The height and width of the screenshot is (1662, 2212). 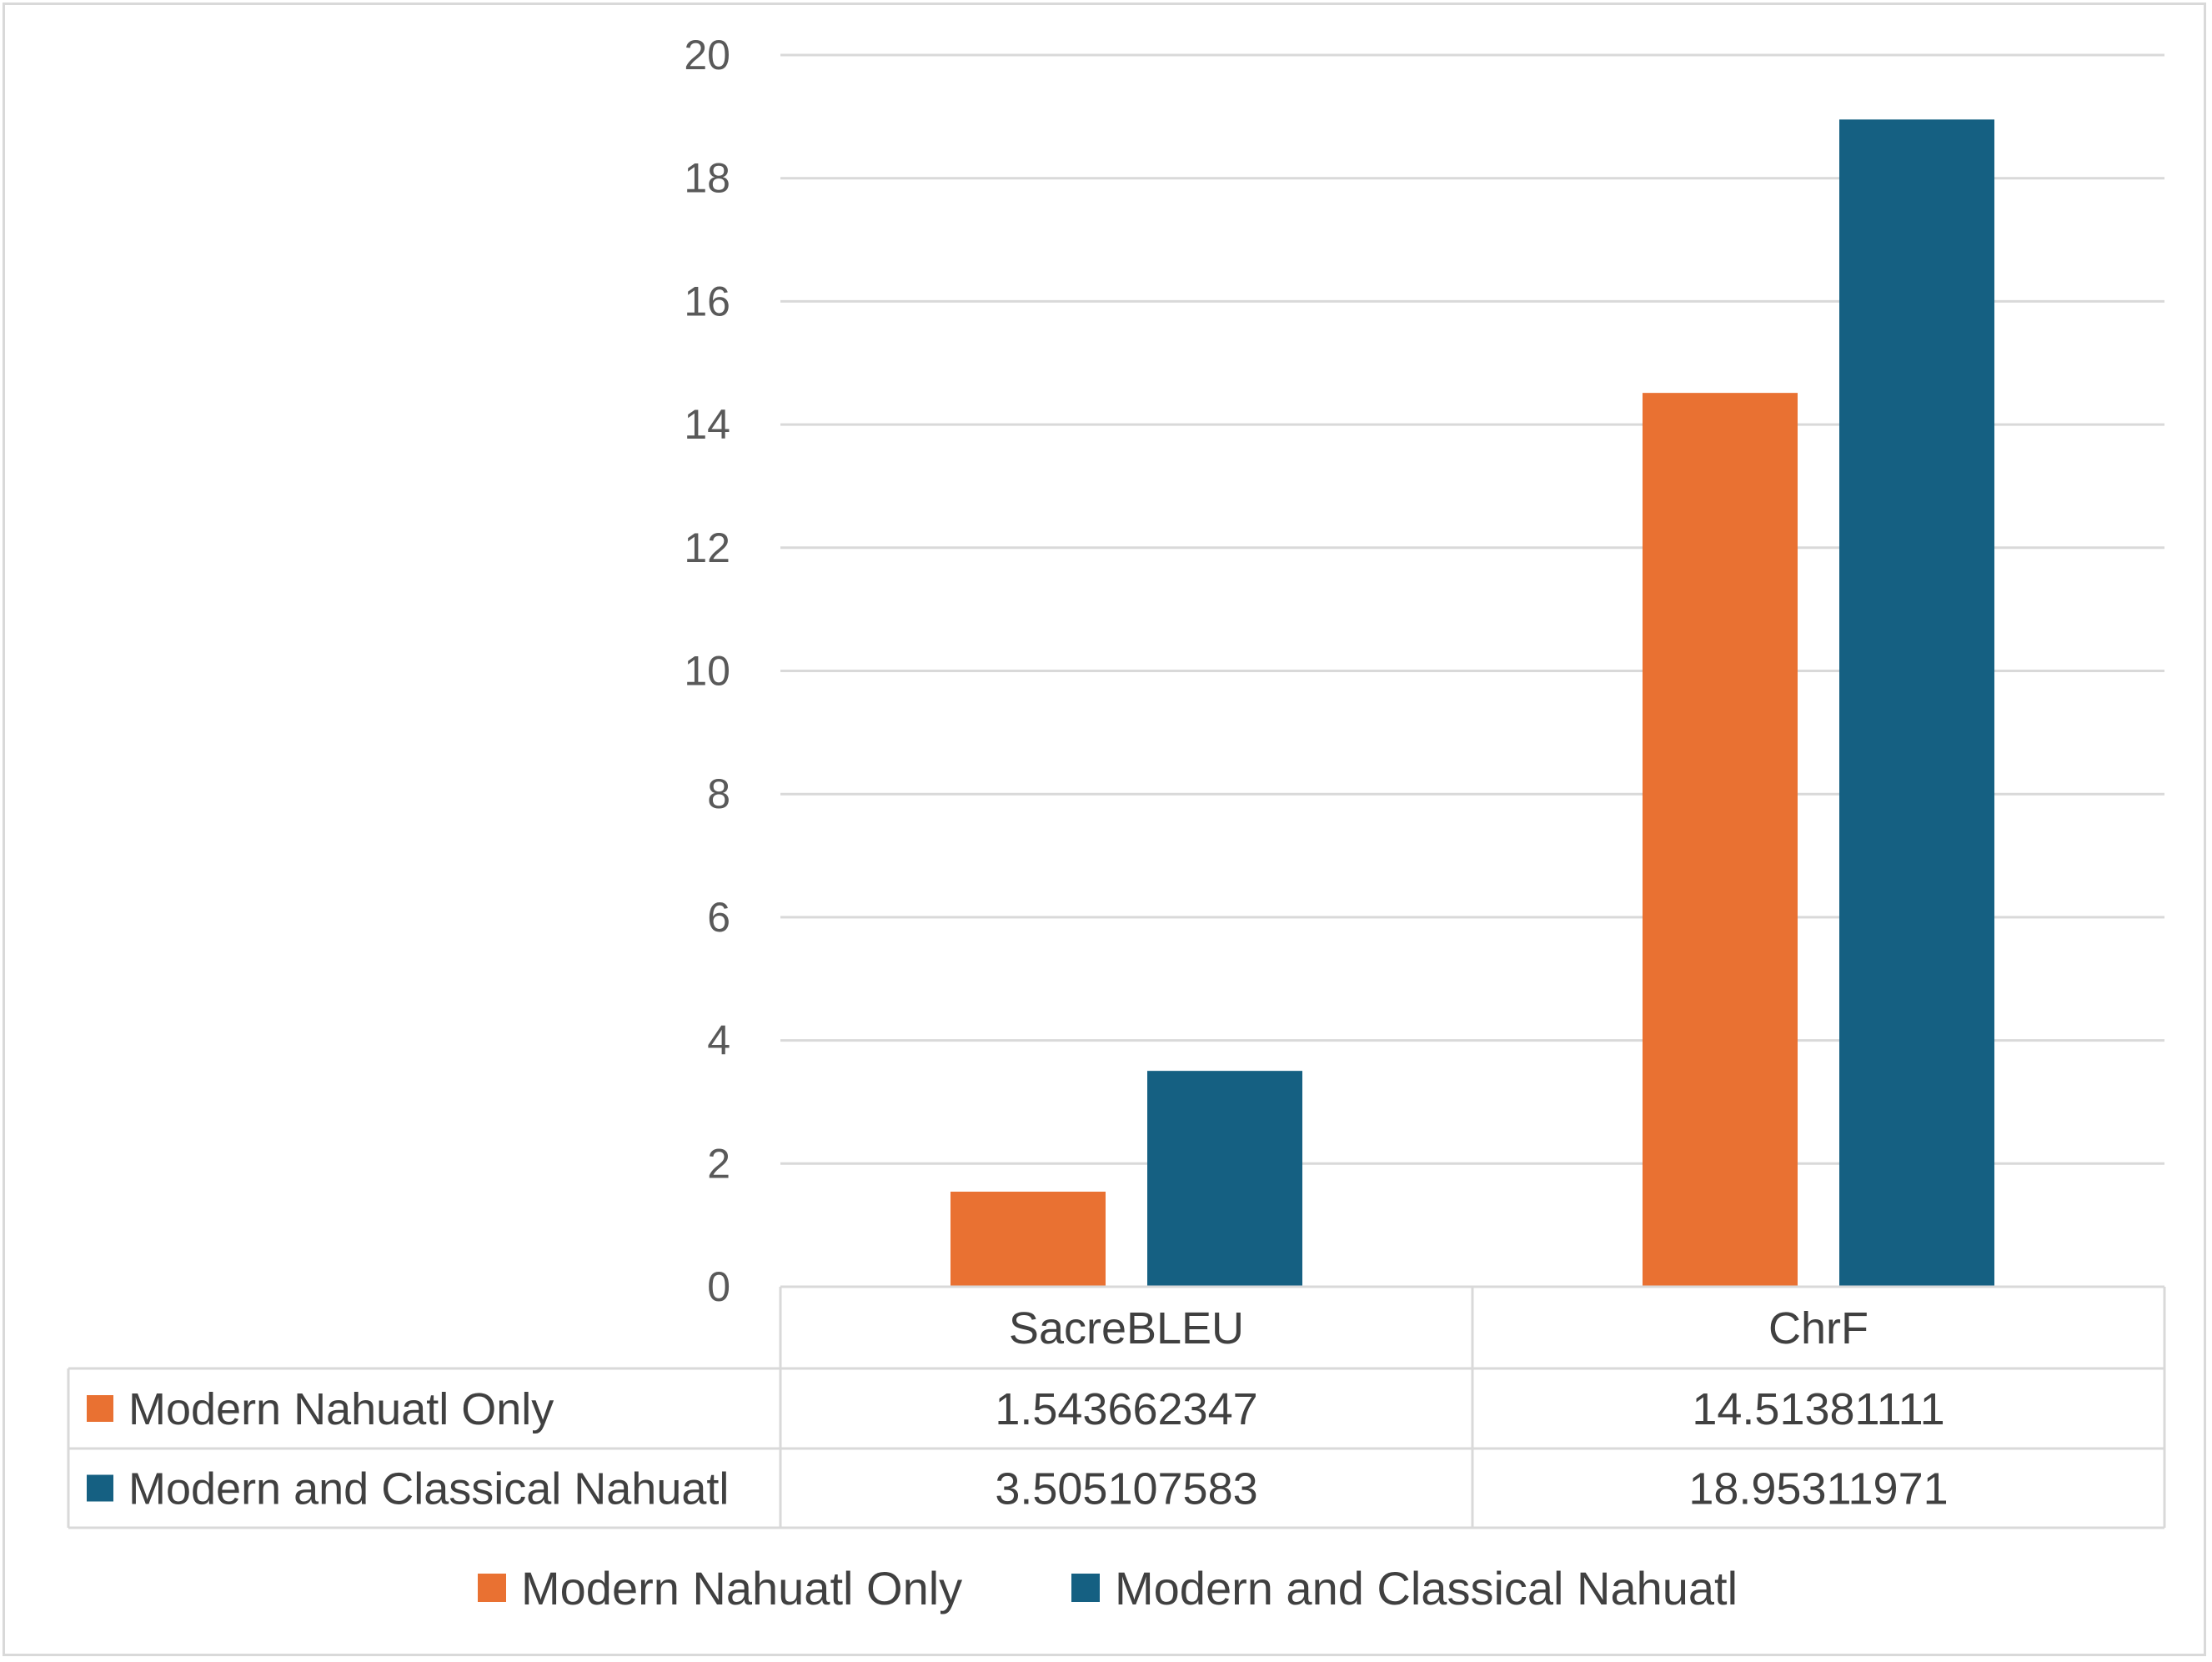 What do you see at coordinates (718, 1040) in the screenshot?
I see `y-tick-label: 4` at bounding box center [718, 1040].